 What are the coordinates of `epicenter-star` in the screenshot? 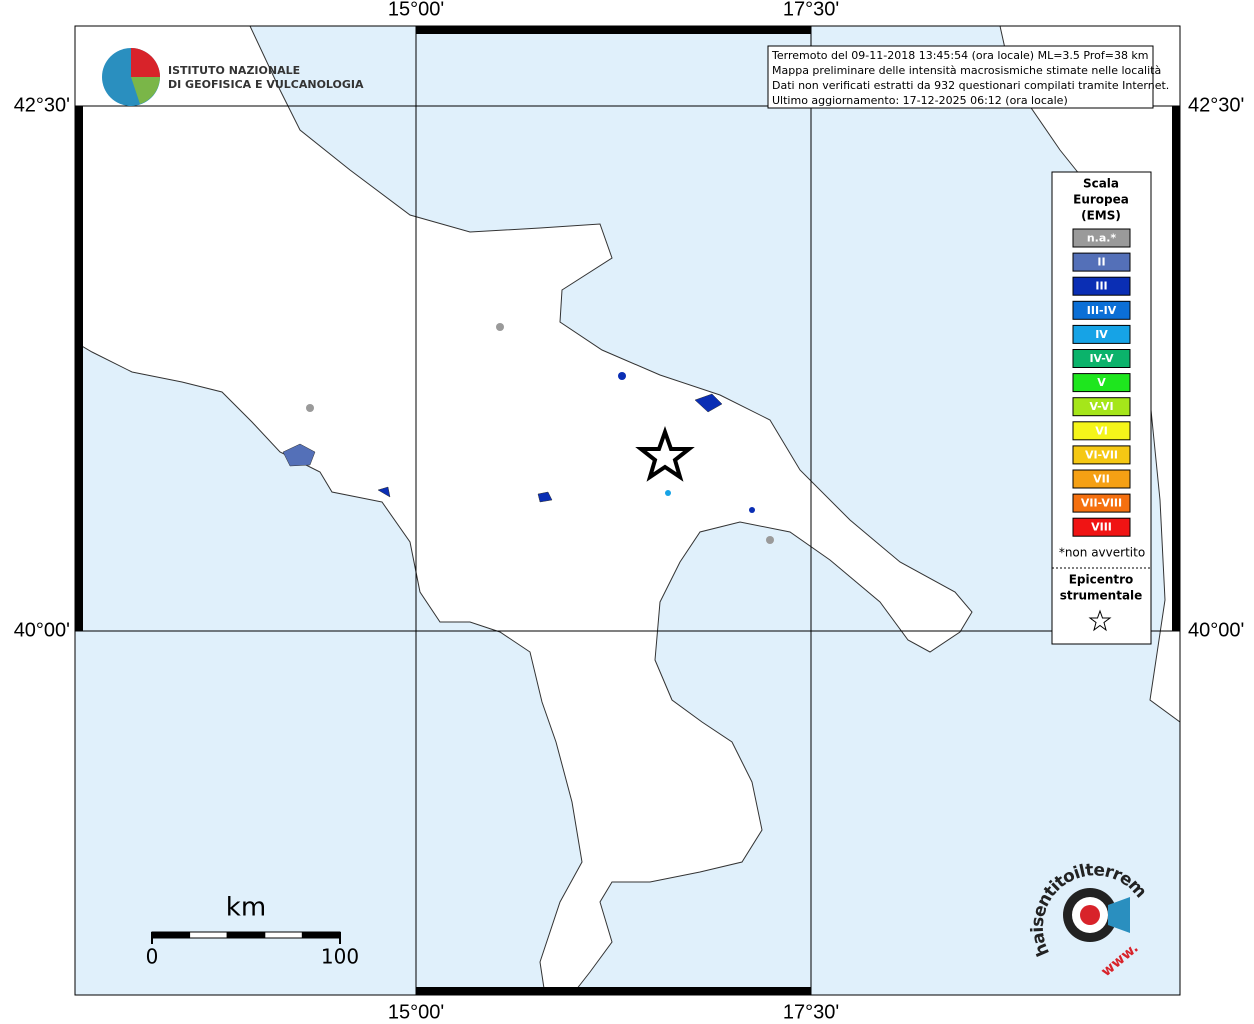 It's located at (665, 453).